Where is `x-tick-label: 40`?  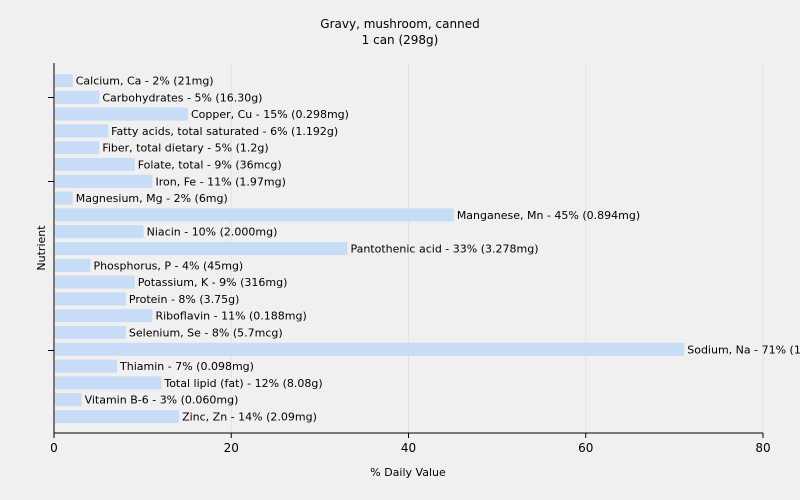 x-tick-label: 40 is located at coordinates (408, 448).